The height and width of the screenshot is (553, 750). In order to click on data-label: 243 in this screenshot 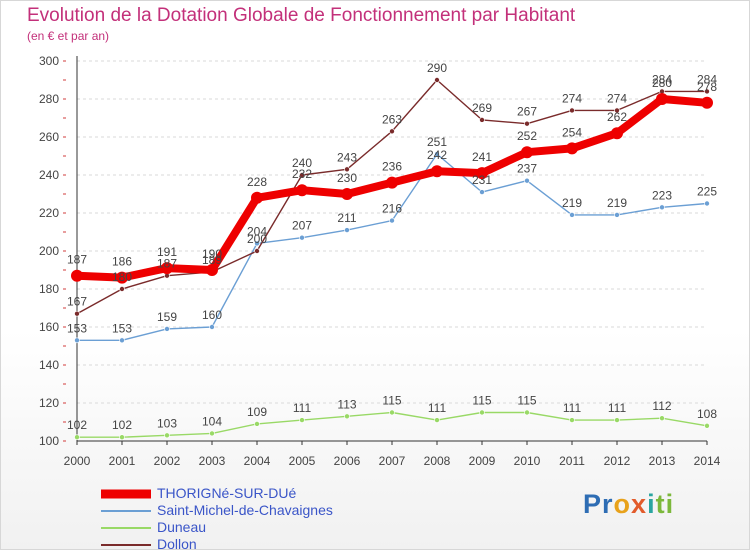, I will do `click(347, 157)`.